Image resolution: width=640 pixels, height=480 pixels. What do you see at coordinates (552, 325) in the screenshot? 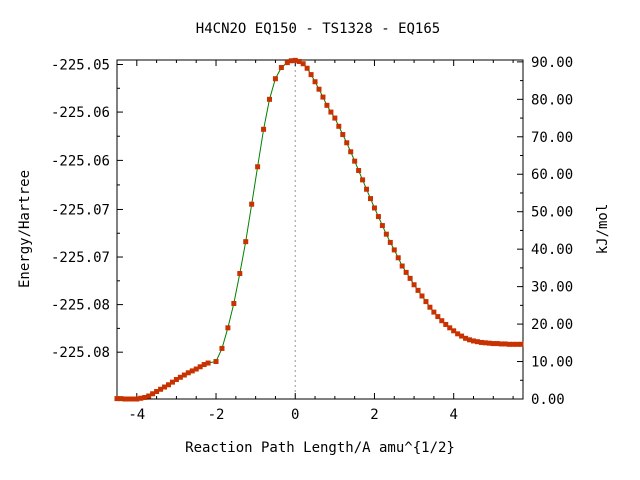
I see `right-tick-label: 20.00` at bounding box center [552, 325].